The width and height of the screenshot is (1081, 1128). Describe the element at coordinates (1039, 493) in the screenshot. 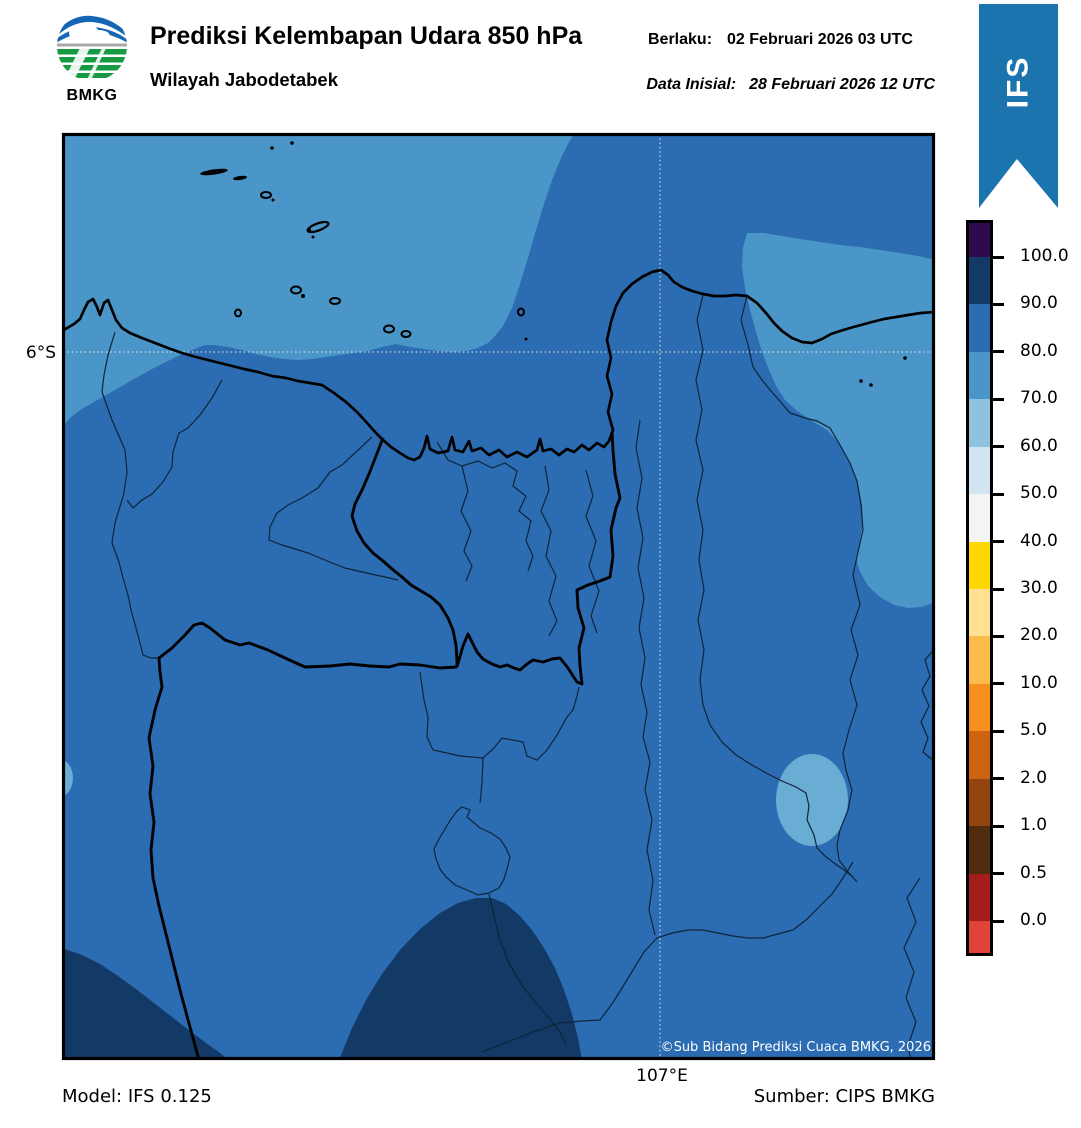

I see `colorbar-tick-label: 50.0` at that location.